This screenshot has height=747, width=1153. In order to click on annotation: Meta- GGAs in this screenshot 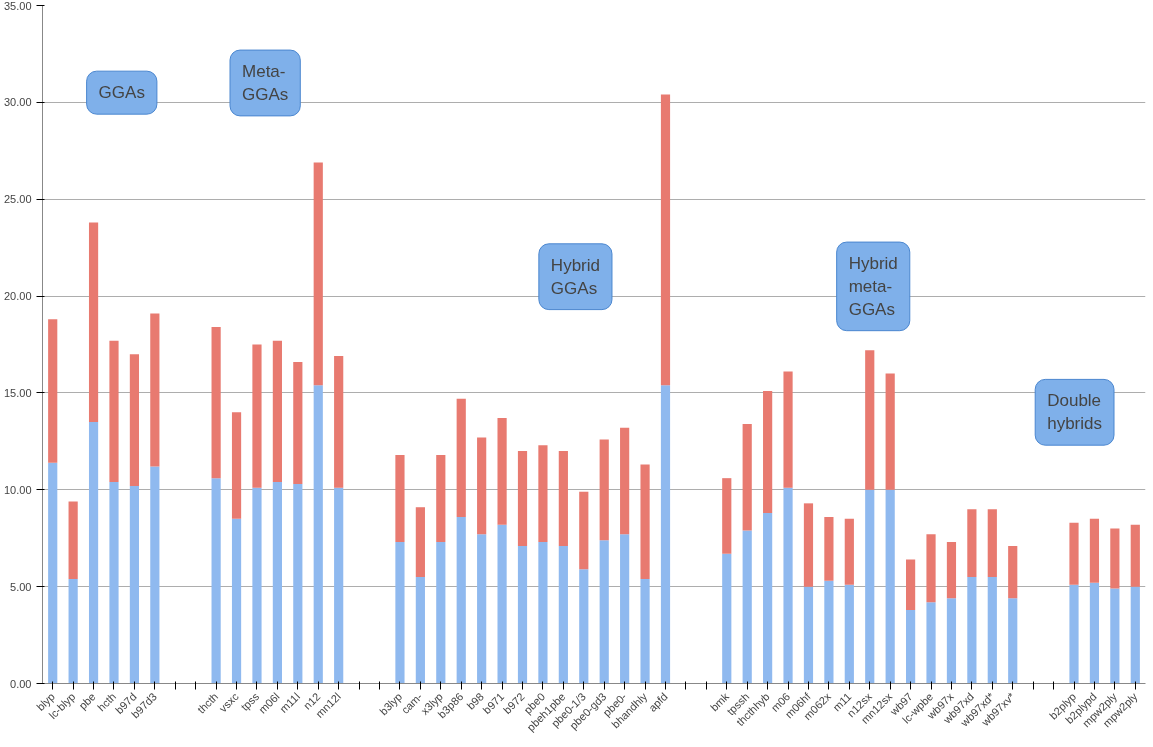, I will do `click(265, 83)`.